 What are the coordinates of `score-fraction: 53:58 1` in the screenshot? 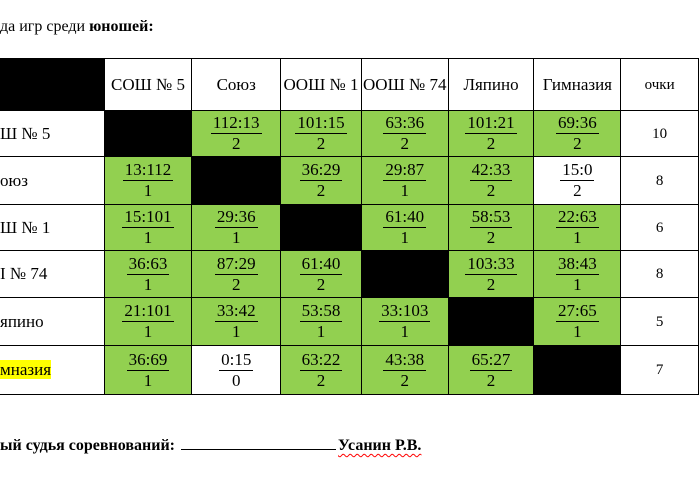 It's located at (321, 321).